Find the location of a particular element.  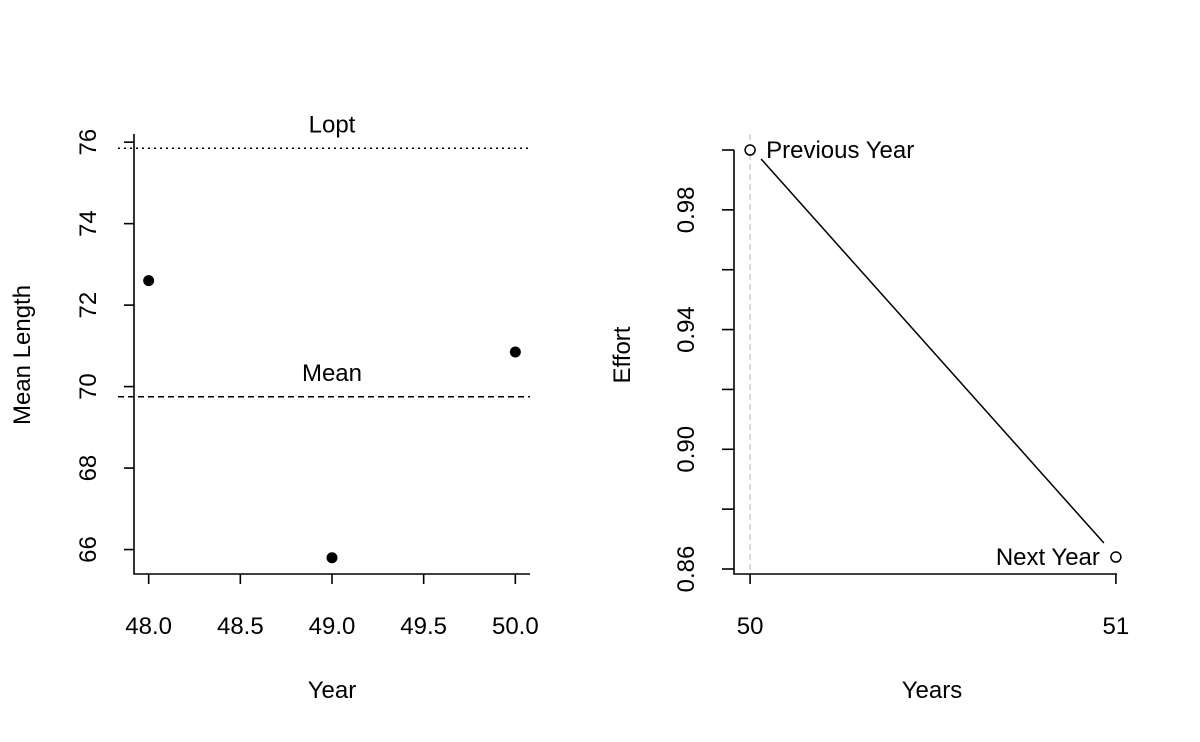

left-data-points is located at coordinates (332, 419).